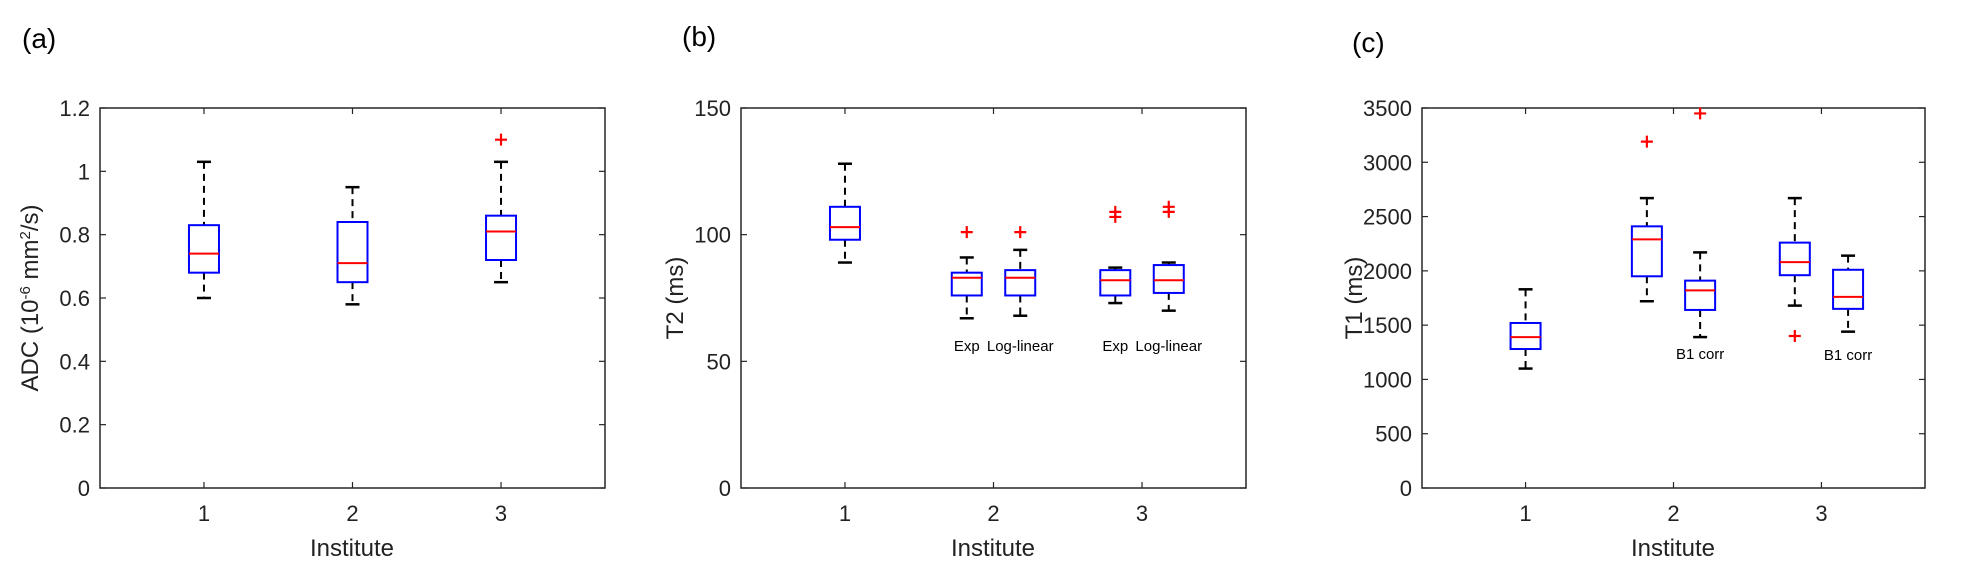  I want to click on y-axis-title-suffix: /s), so click(30, 217).